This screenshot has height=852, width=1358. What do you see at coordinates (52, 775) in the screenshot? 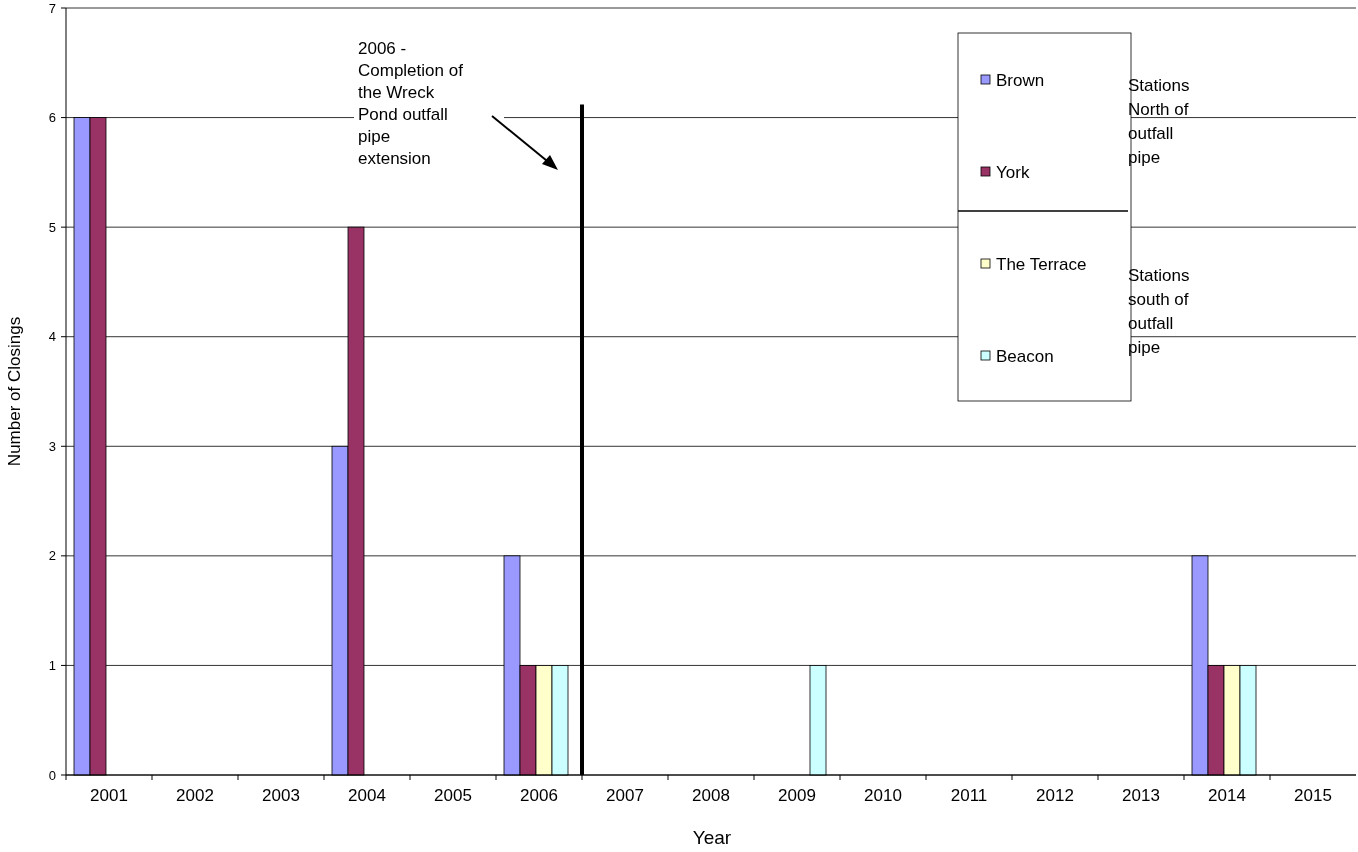
I see `y-tick-label: 0` at bounding box center [52, 775].